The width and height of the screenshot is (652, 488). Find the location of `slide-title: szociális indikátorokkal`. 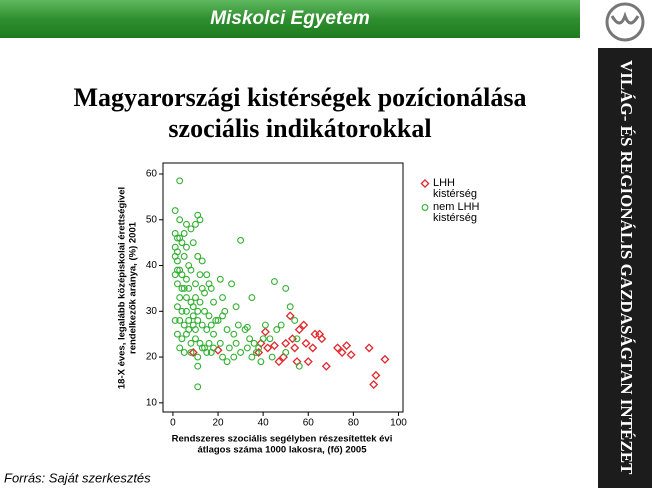

slide-title: szociális indikátorokkal is located at coordinates (299, 128).